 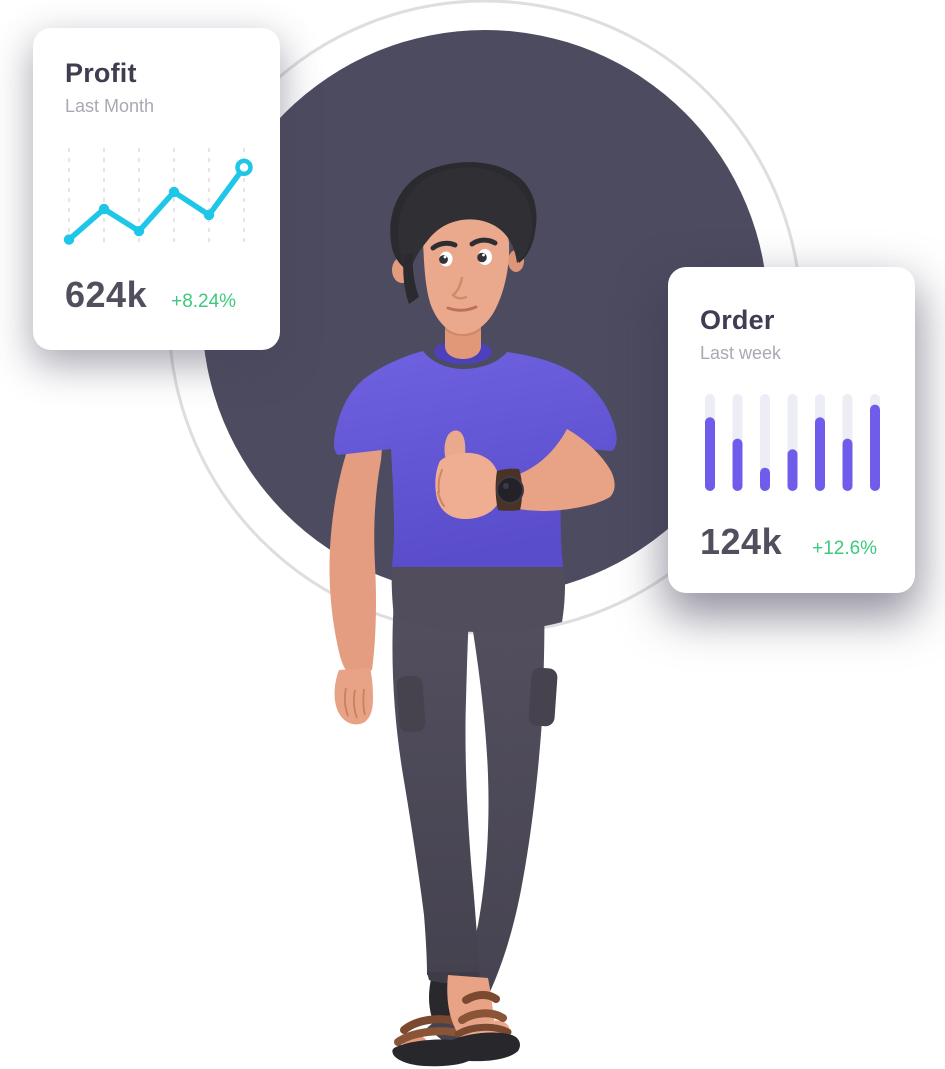 What do you see at coordinates (791, 542) in the screenshot?
I see `order-card-stats: 124k +12.6%` at bounding box center [791, 542].